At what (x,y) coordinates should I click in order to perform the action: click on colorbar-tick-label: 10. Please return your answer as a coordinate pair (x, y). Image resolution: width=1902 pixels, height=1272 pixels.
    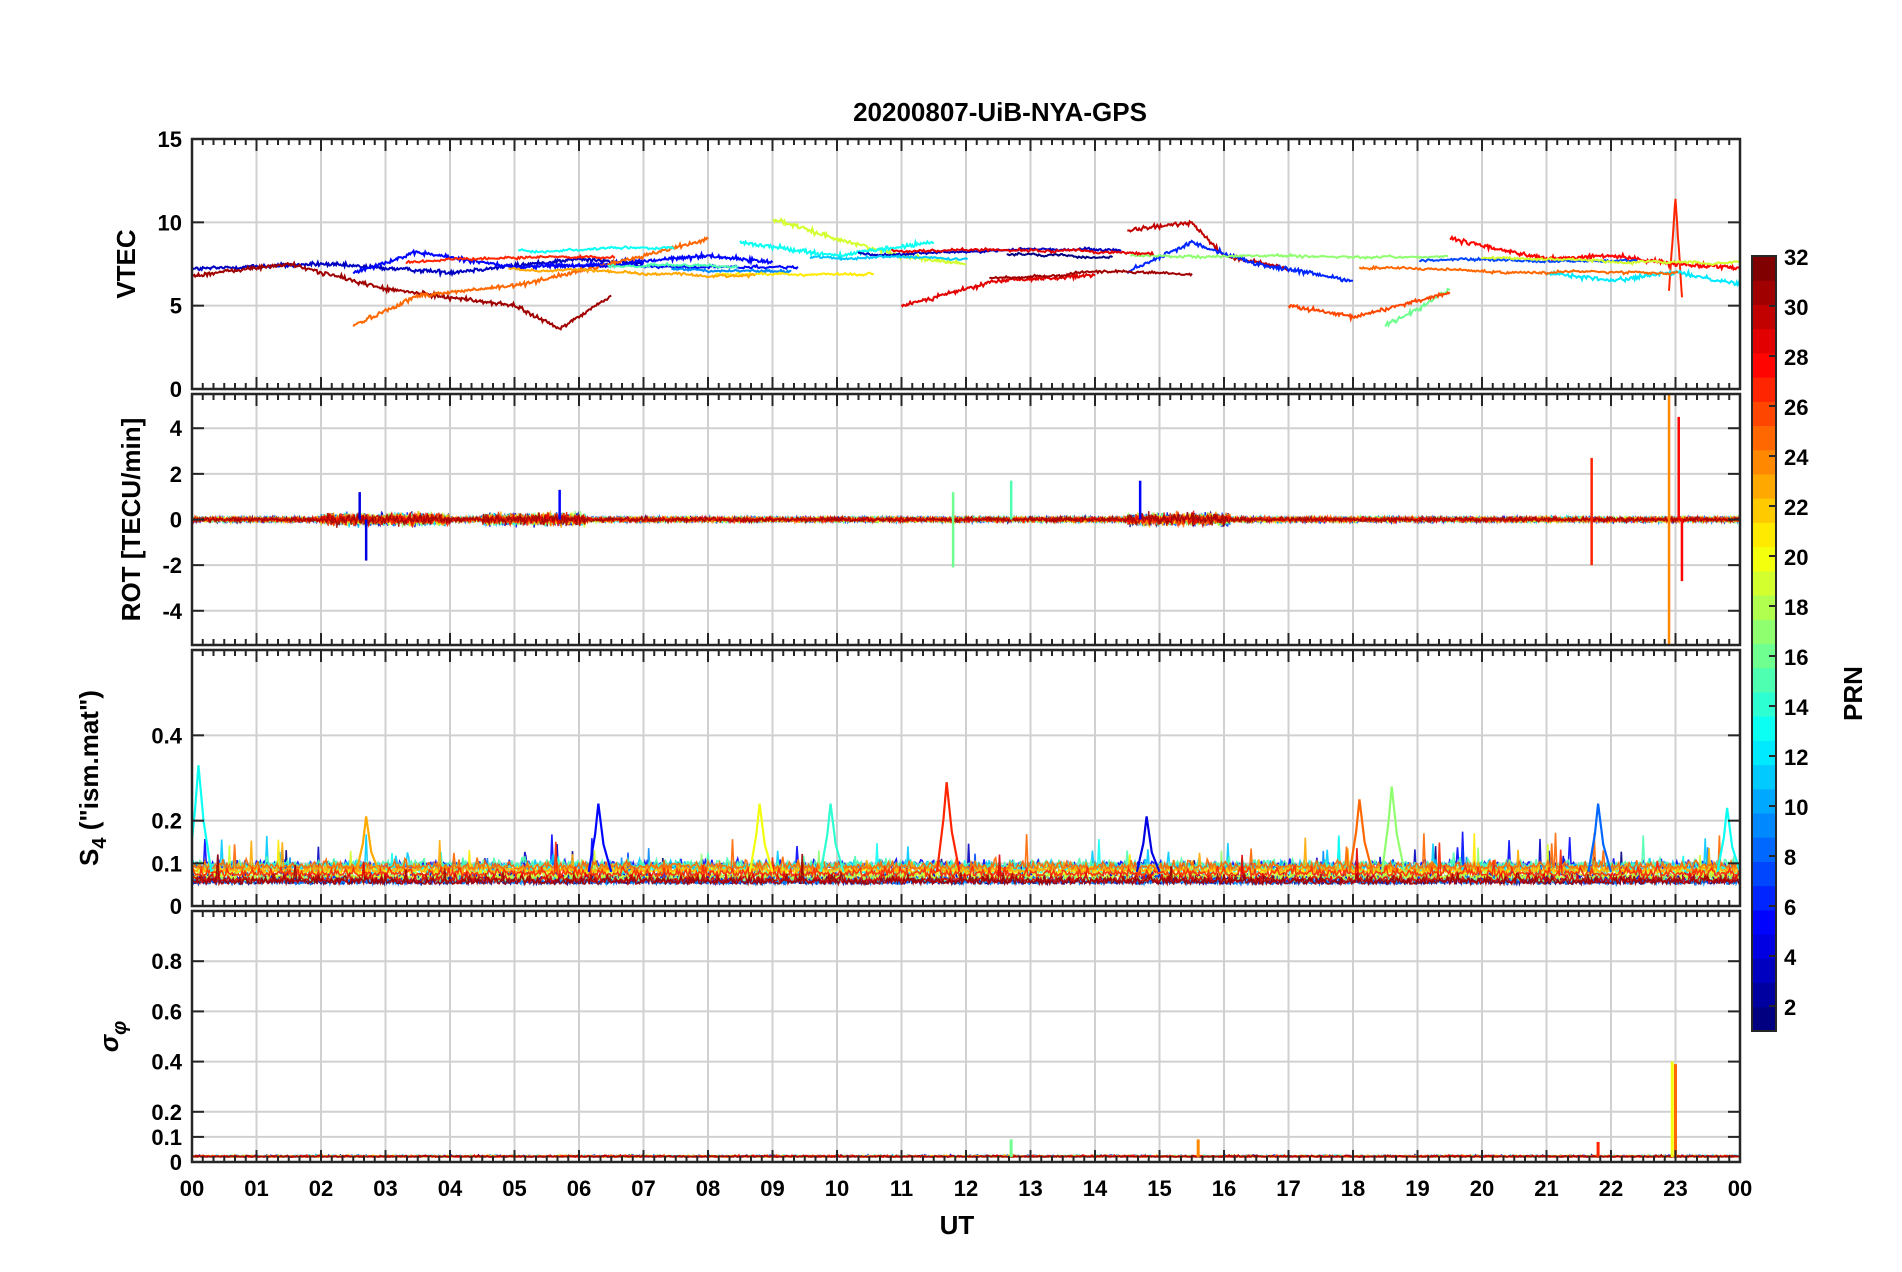
    Looking at the image, I should click on (1796, 807).